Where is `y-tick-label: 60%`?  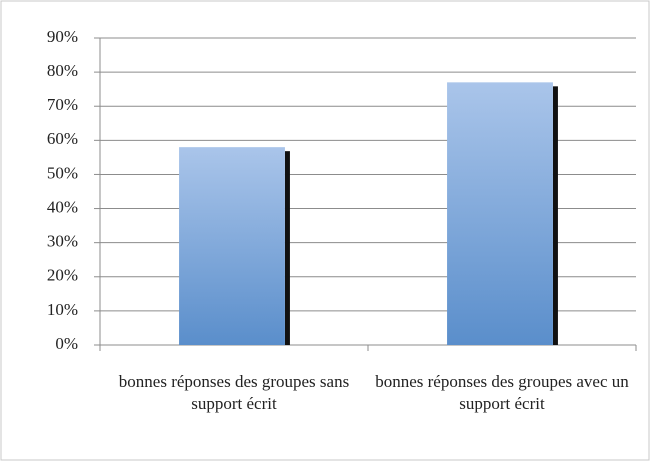
y-tick-label: 60% is located at coordinates (62, 138).